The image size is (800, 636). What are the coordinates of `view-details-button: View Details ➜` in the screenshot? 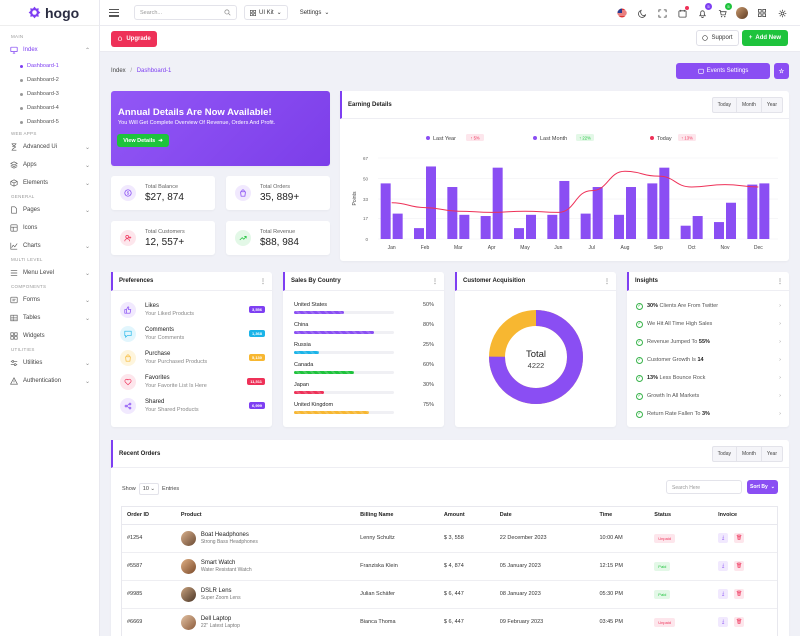 It's located at (143, 140).